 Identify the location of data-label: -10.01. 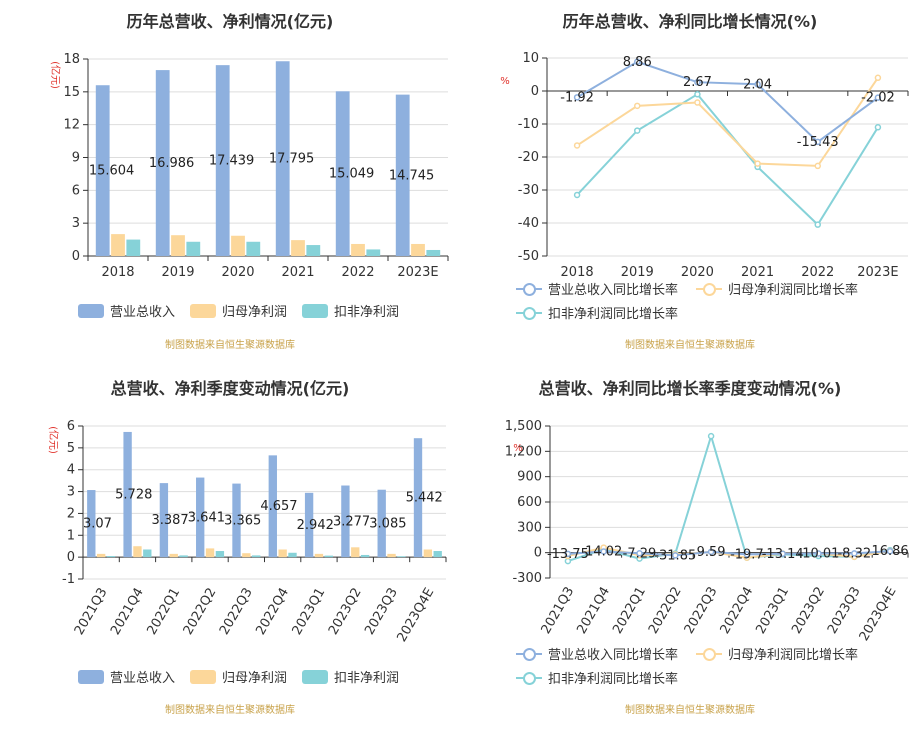
(819, 554).